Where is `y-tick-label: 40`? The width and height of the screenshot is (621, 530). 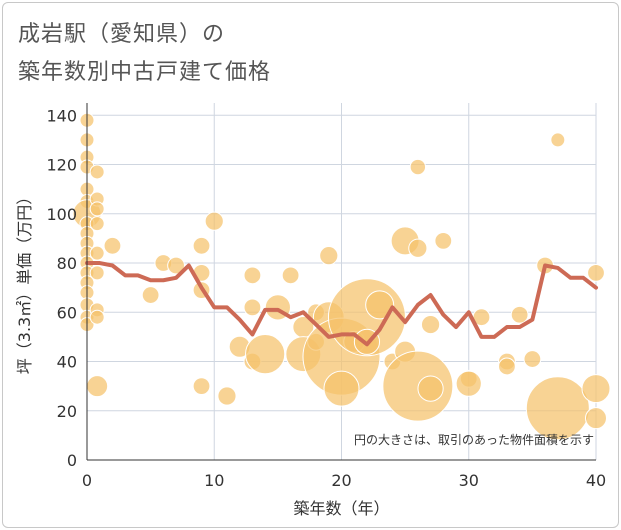
y-tick-label: 40 is located at coordinates (67, 362).